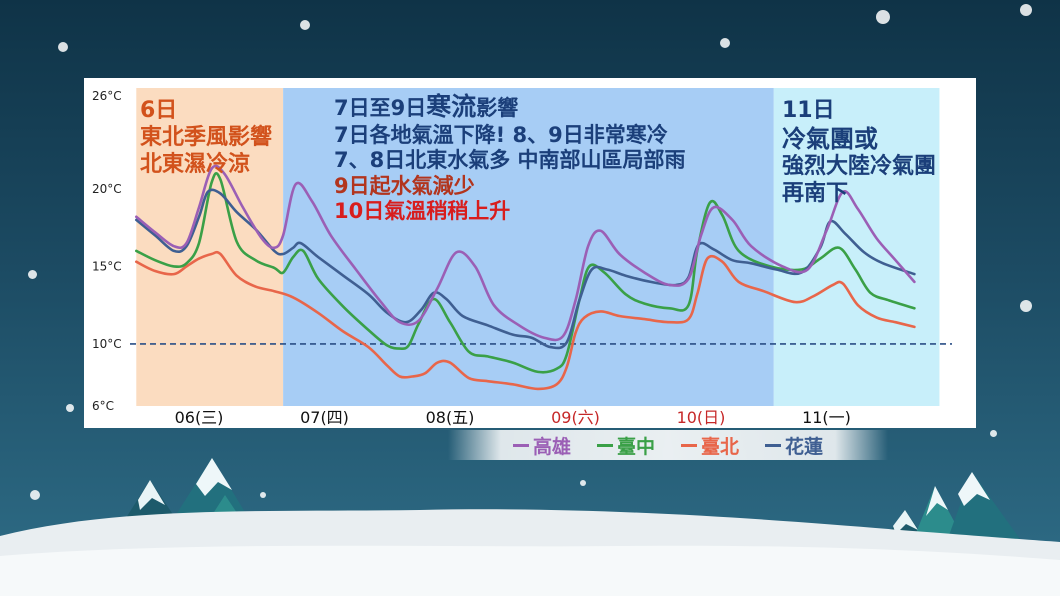 This screenshot has width=1060, height=596. I want to click on legend-item-taipei: 臺北, so click(710, 445).